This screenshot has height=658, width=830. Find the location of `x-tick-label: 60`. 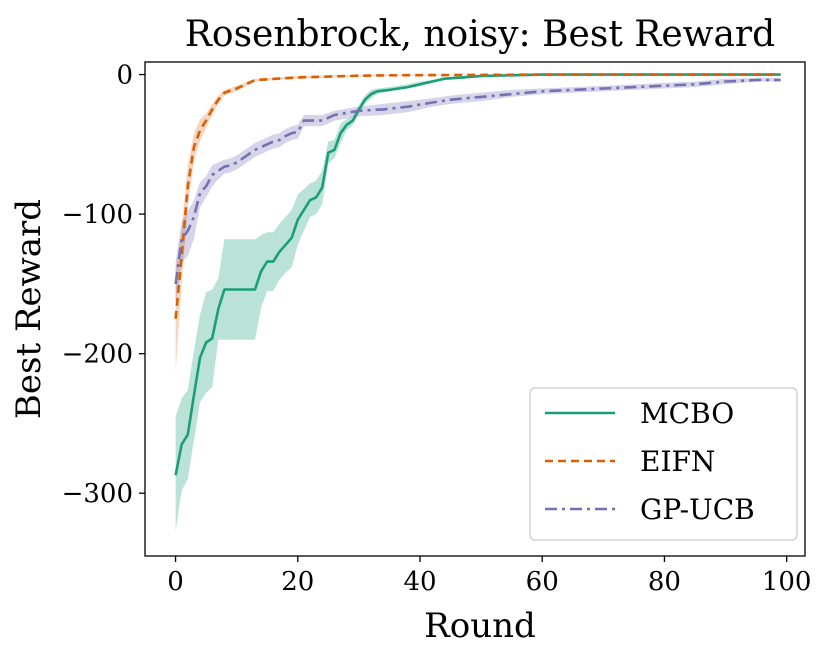

x-tick-label: 60 is located at coordinates (542, 582).